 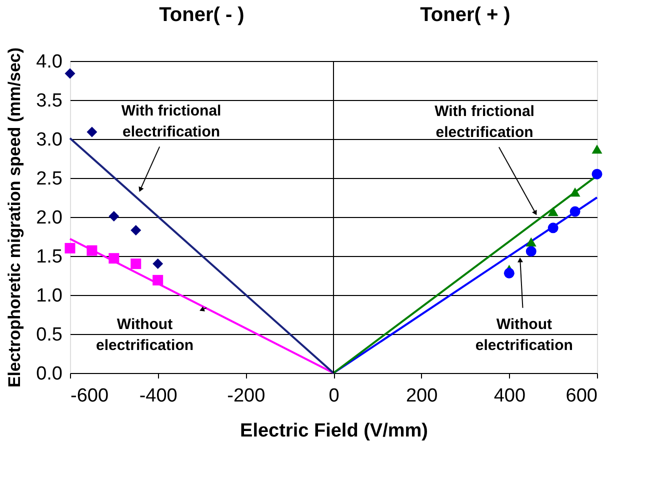 What do you see at coordinates (334, 396) in the screenshot?
I see `x-tick-label: 0` at bounding box center [334, 396].